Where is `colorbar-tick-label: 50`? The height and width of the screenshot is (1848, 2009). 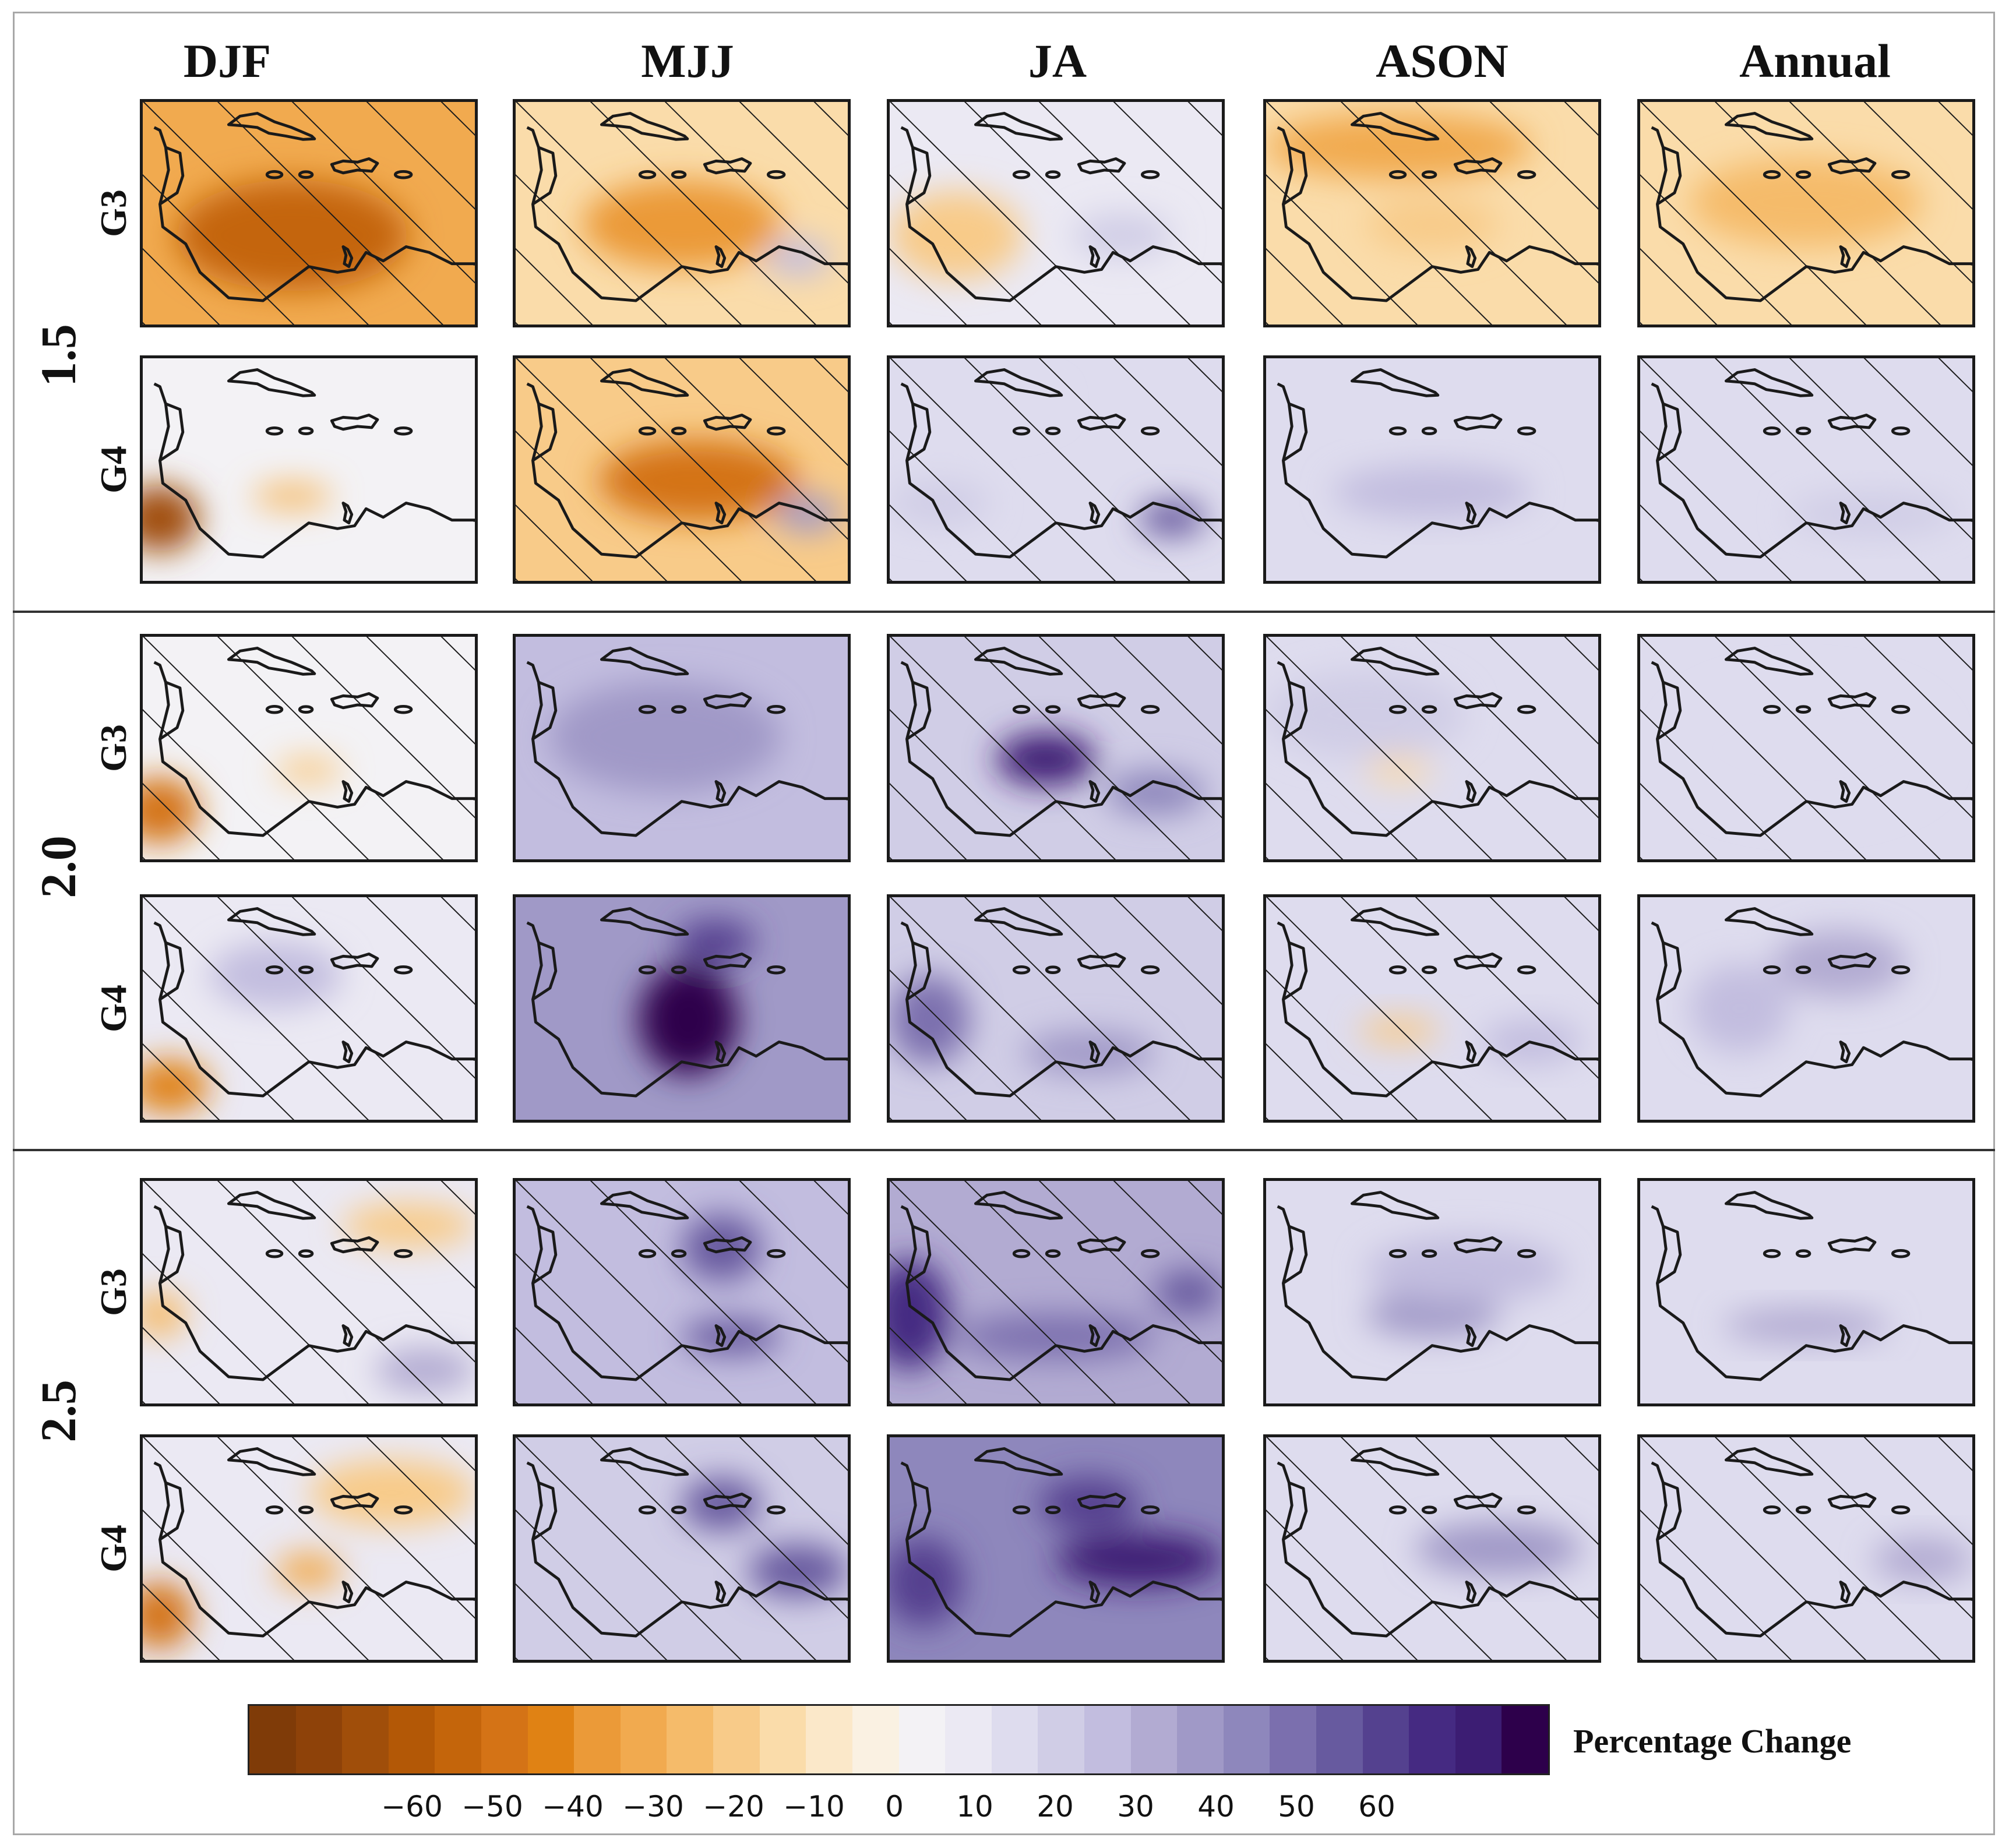 colorbar-tick-label: 50 is located at coordinates (1296, 1807).